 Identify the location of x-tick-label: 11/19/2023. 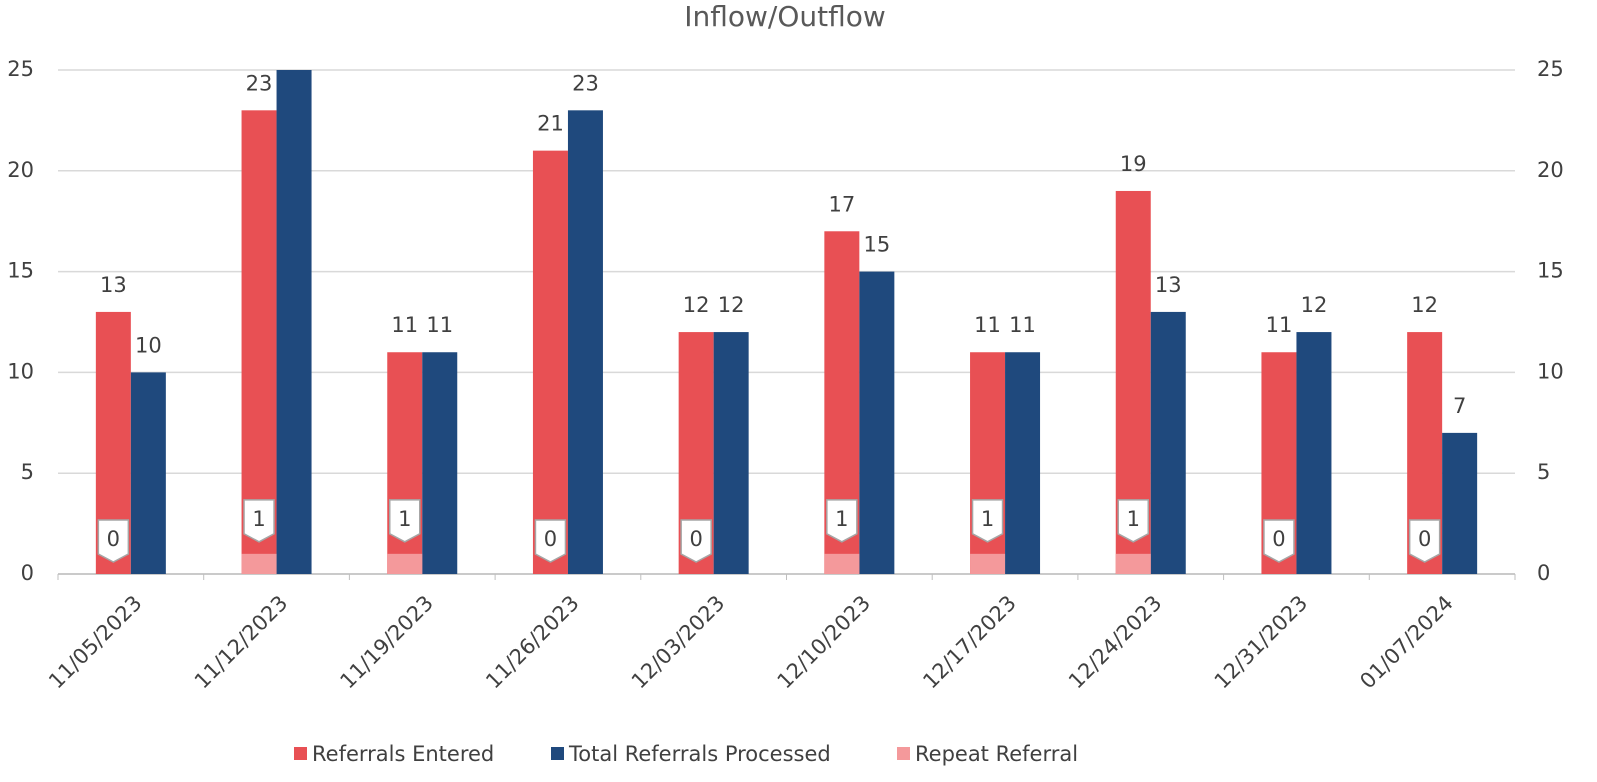
(386, 642).